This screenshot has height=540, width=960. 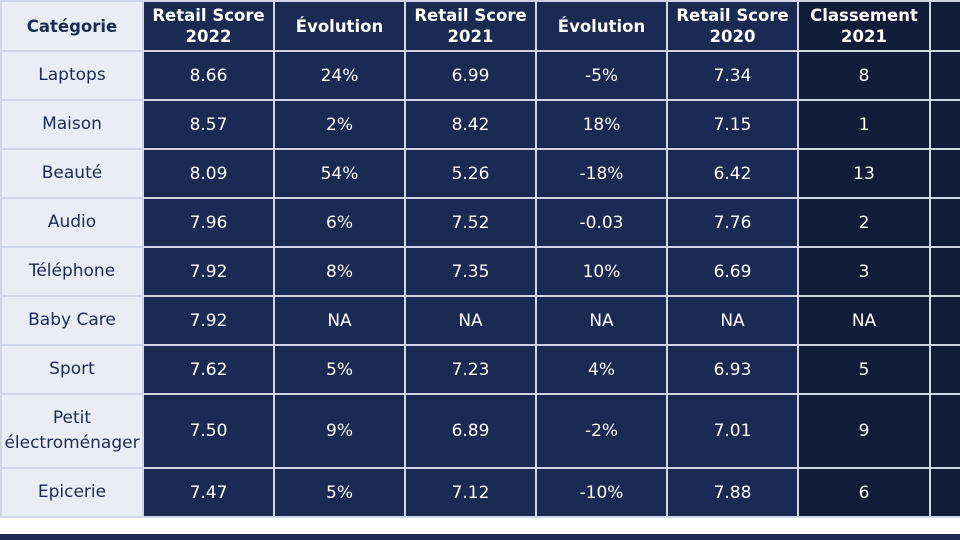 What do you see at coordinates (470, 75) in the screenshot?
I see `retail-score-2021-cell: 6.99` at bounding box center [470, 75].